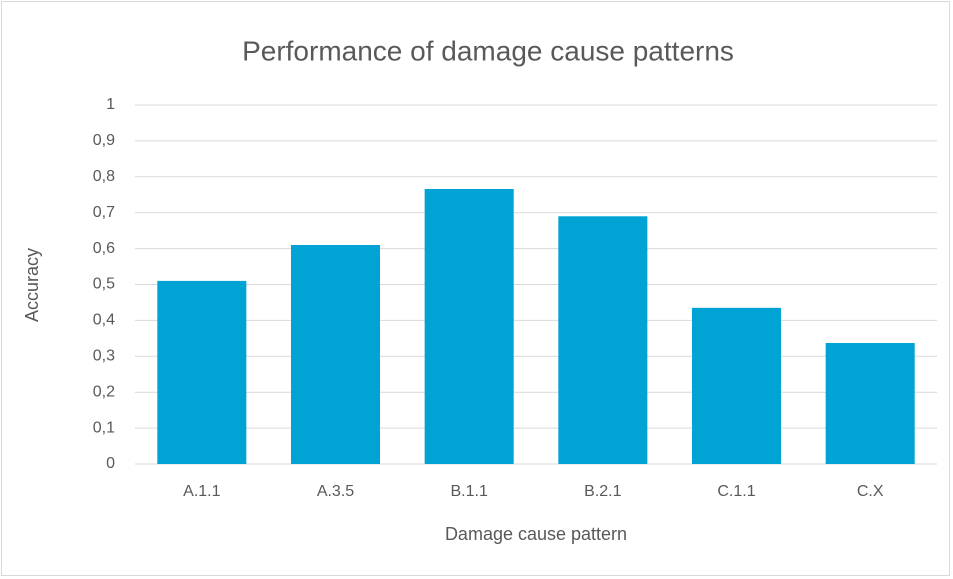 The height and width of the screenshot is (579, 953). Describe the element at coordinates (104, 320) in the screenshot. I see `y-tick-label: 0,4` at that location.